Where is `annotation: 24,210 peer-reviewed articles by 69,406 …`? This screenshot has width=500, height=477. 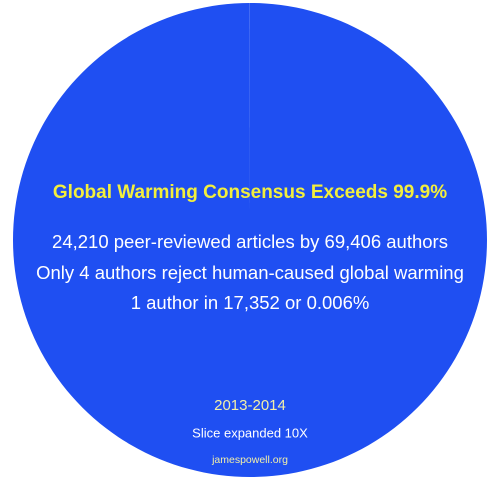
annotation: 24,210 peer-reviewed articles by 69,406 … is located at coordinates (250, 241).